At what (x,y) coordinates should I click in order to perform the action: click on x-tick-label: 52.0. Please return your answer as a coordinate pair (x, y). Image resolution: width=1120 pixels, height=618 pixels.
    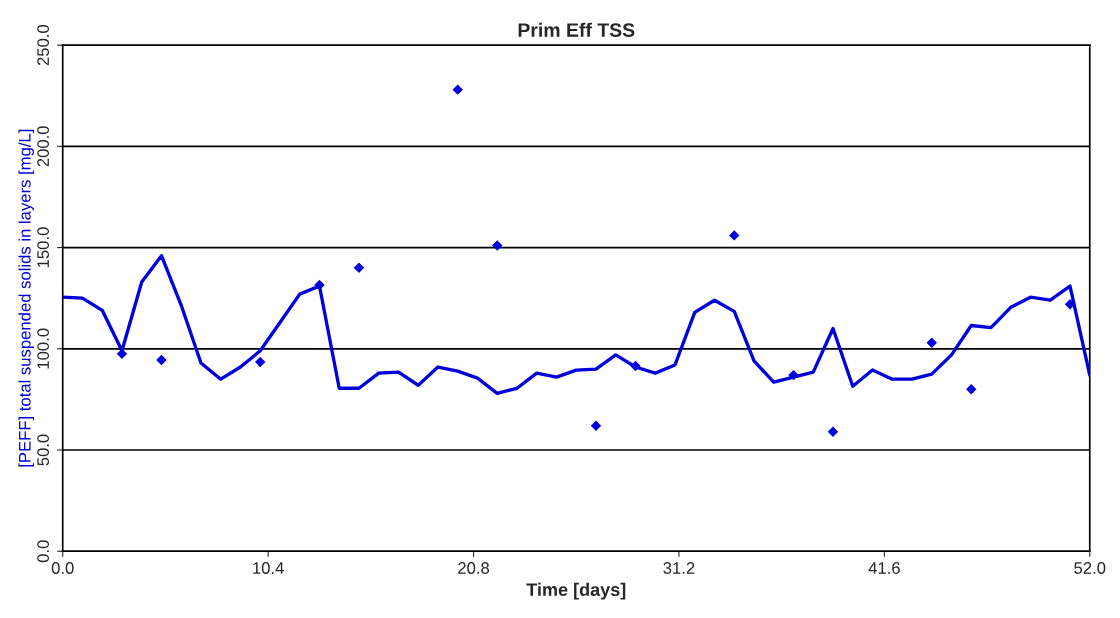
    Looking at the image, I should click on (1090, 568).